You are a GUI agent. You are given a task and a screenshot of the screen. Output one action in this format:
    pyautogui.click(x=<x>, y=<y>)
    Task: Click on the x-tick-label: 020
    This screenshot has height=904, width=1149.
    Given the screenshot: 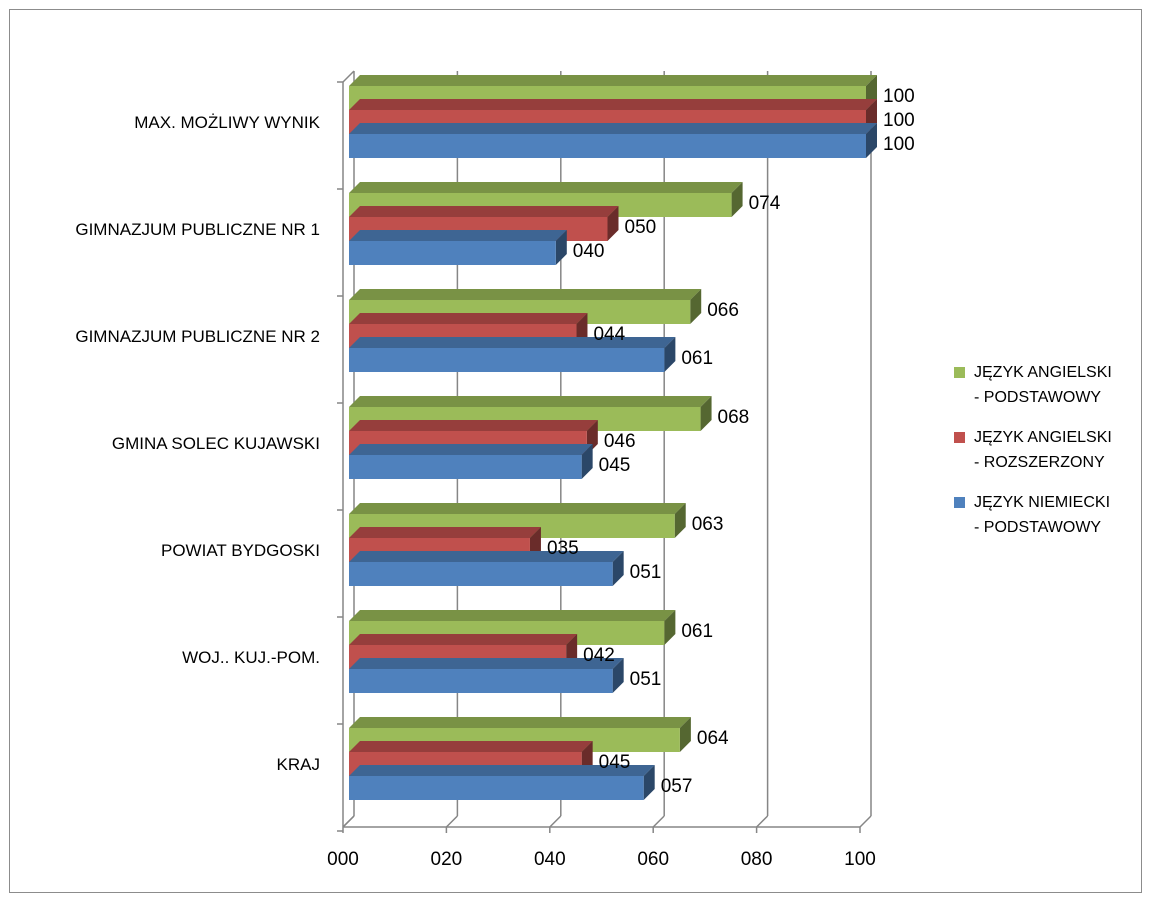 What is the action you would take?
    pyautogui.click(x=447, y=859)
    